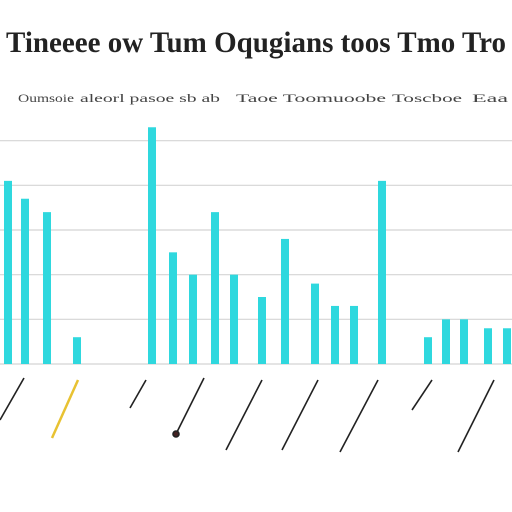 This screenshot has width=512, height=512. I want to click on subtitle-text: Oumsoie, so click(46, 98).